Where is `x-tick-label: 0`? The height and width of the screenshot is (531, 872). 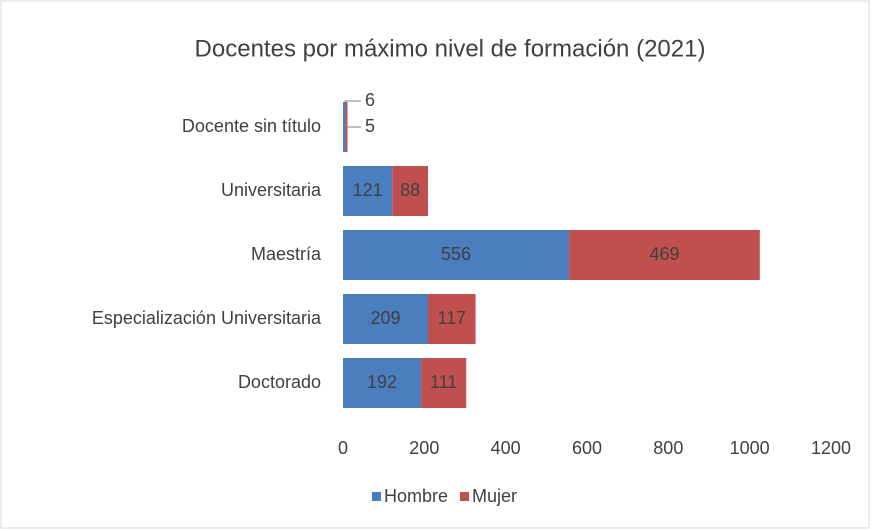
x-tick-label: 0 is located at coordinates (343, 448).